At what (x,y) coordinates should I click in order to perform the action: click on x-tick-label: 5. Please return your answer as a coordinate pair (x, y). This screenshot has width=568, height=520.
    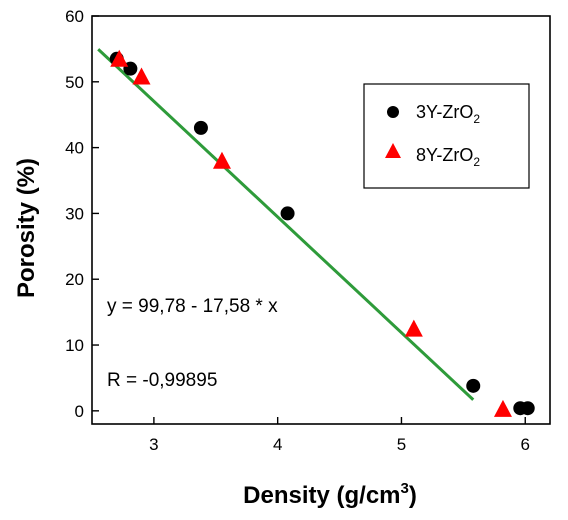
    Looking at the image, I should click on (401, 444).